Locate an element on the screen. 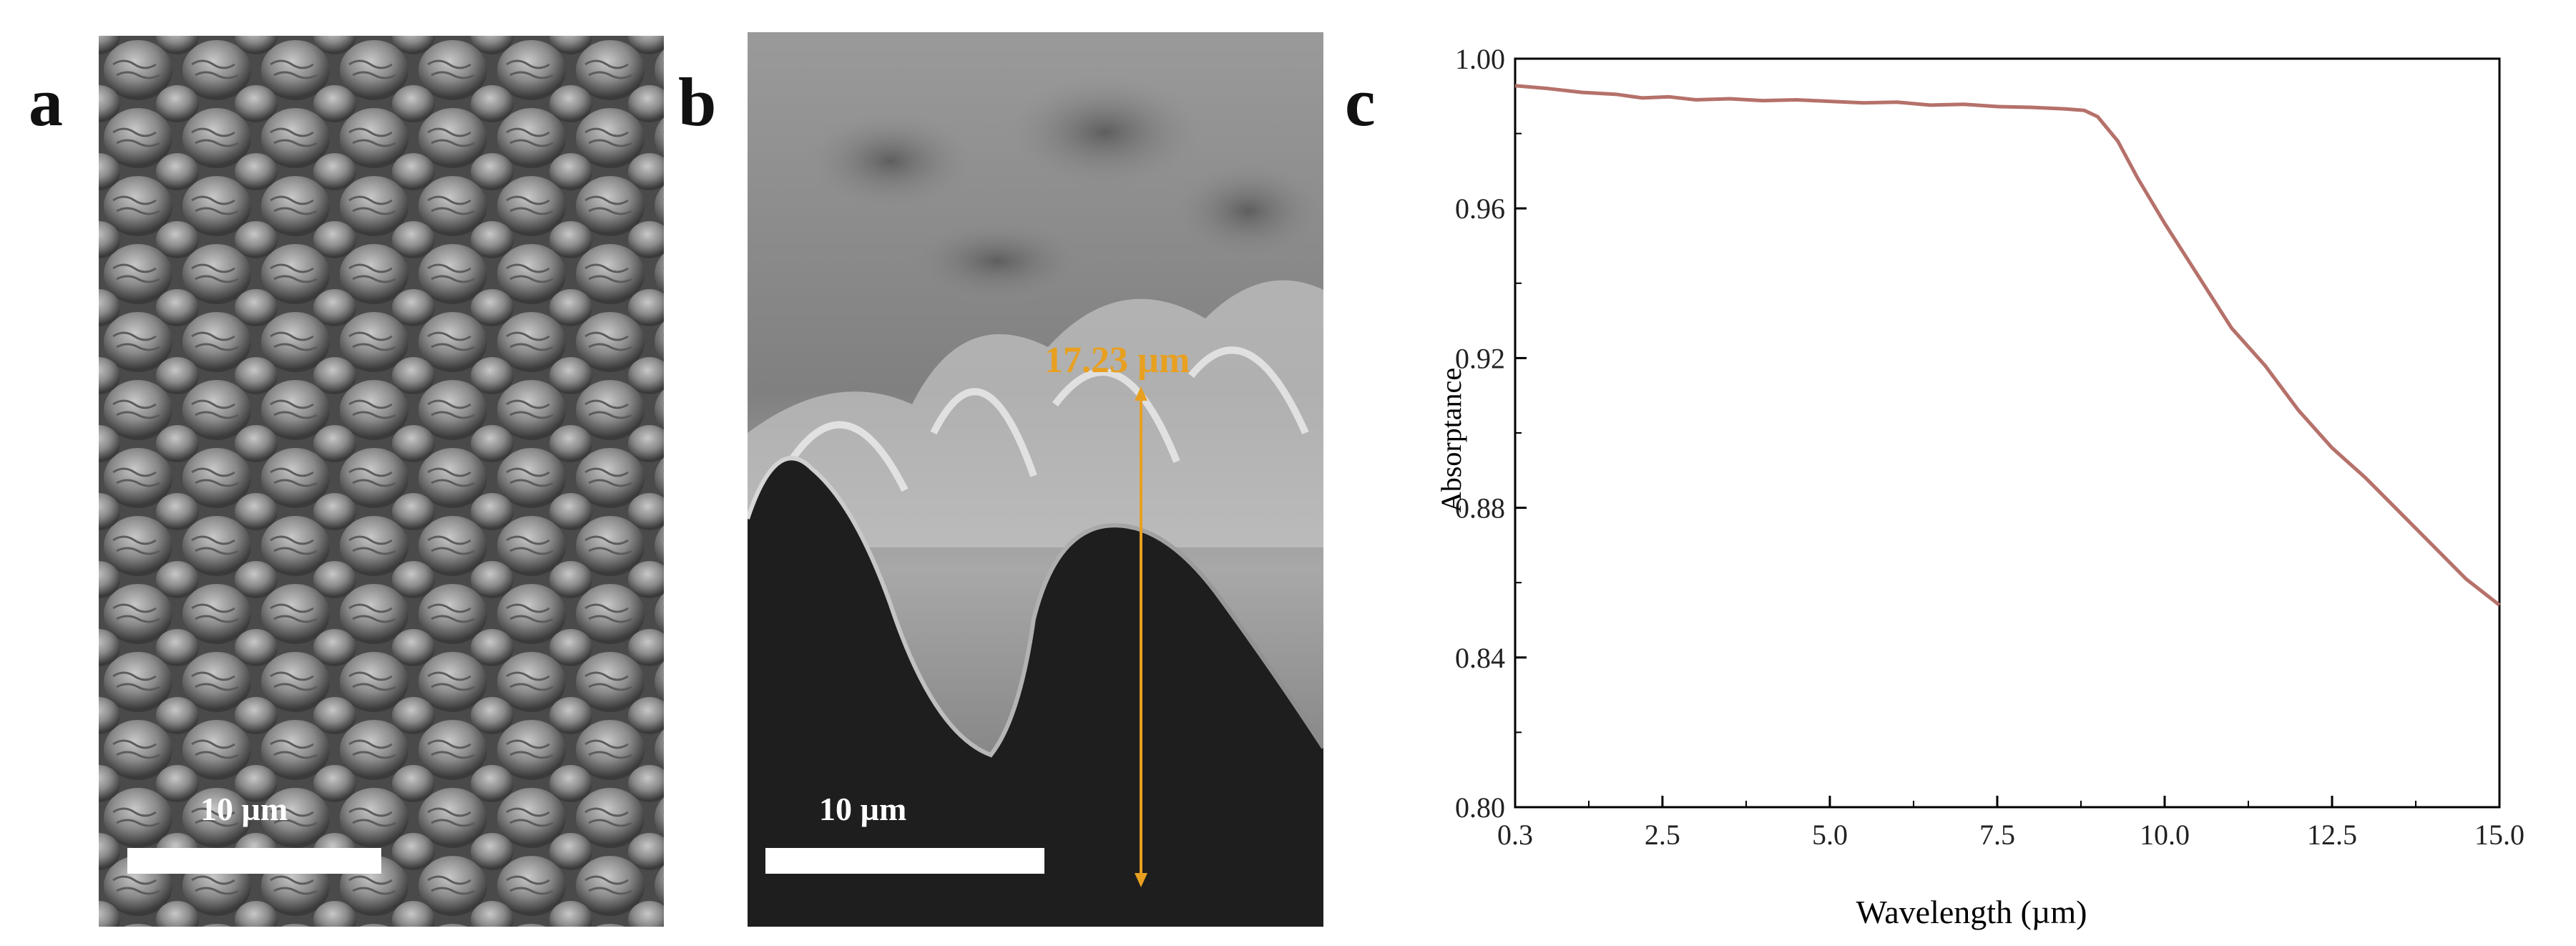 The image size is (2576, 946). x-tick-label: 2.5 is located at coordinates (1663, 835).